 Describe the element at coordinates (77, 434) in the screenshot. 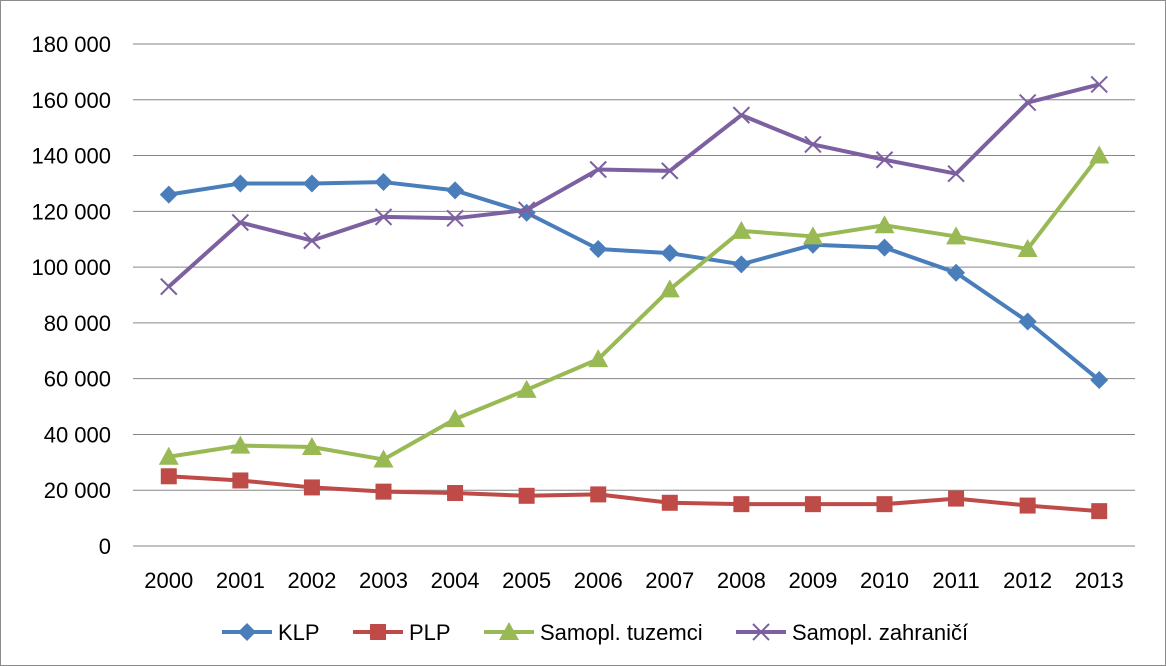

I see `y-tick-label: 40 000` at that location.